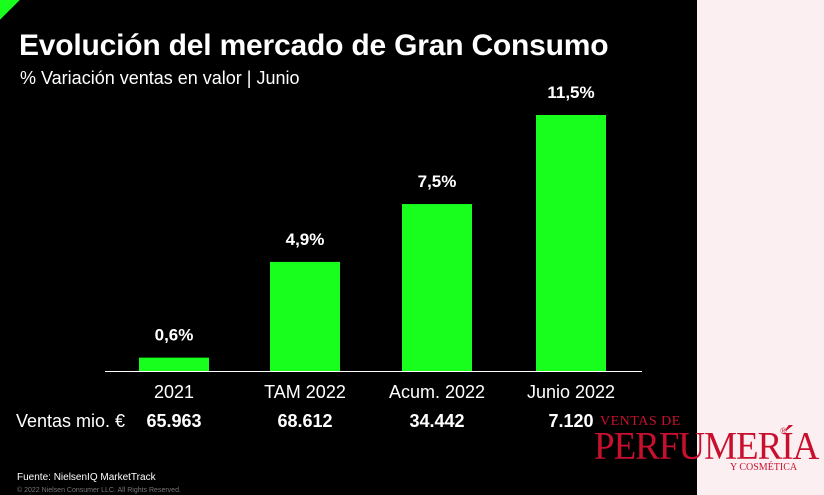 The height and width of the screenshot is (495, 824). I want to click on bar-junio-2022, so click(571, 243).